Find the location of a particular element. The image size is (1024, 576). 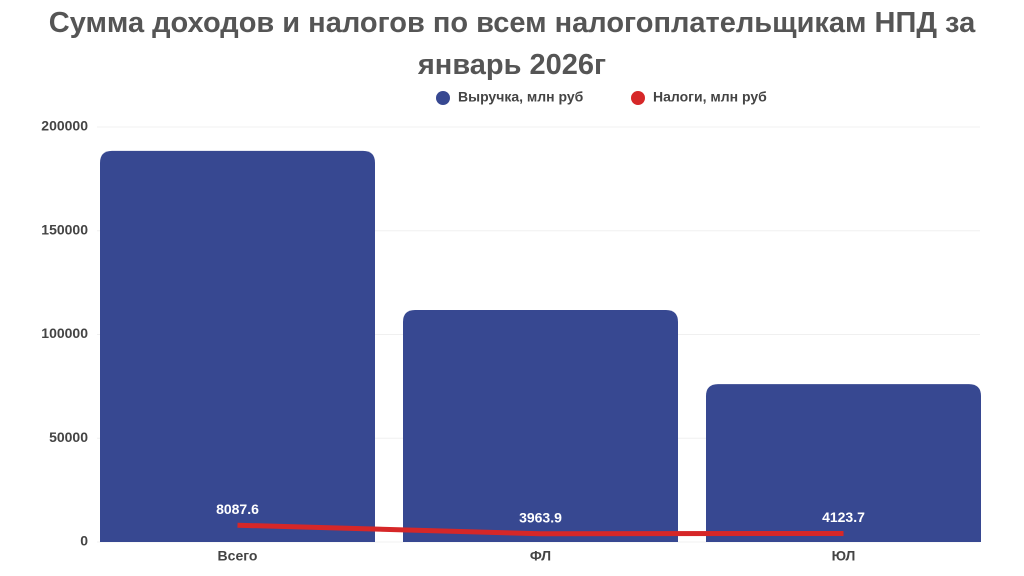

data-label: 3963.9 is located at coordinates (540, 517).